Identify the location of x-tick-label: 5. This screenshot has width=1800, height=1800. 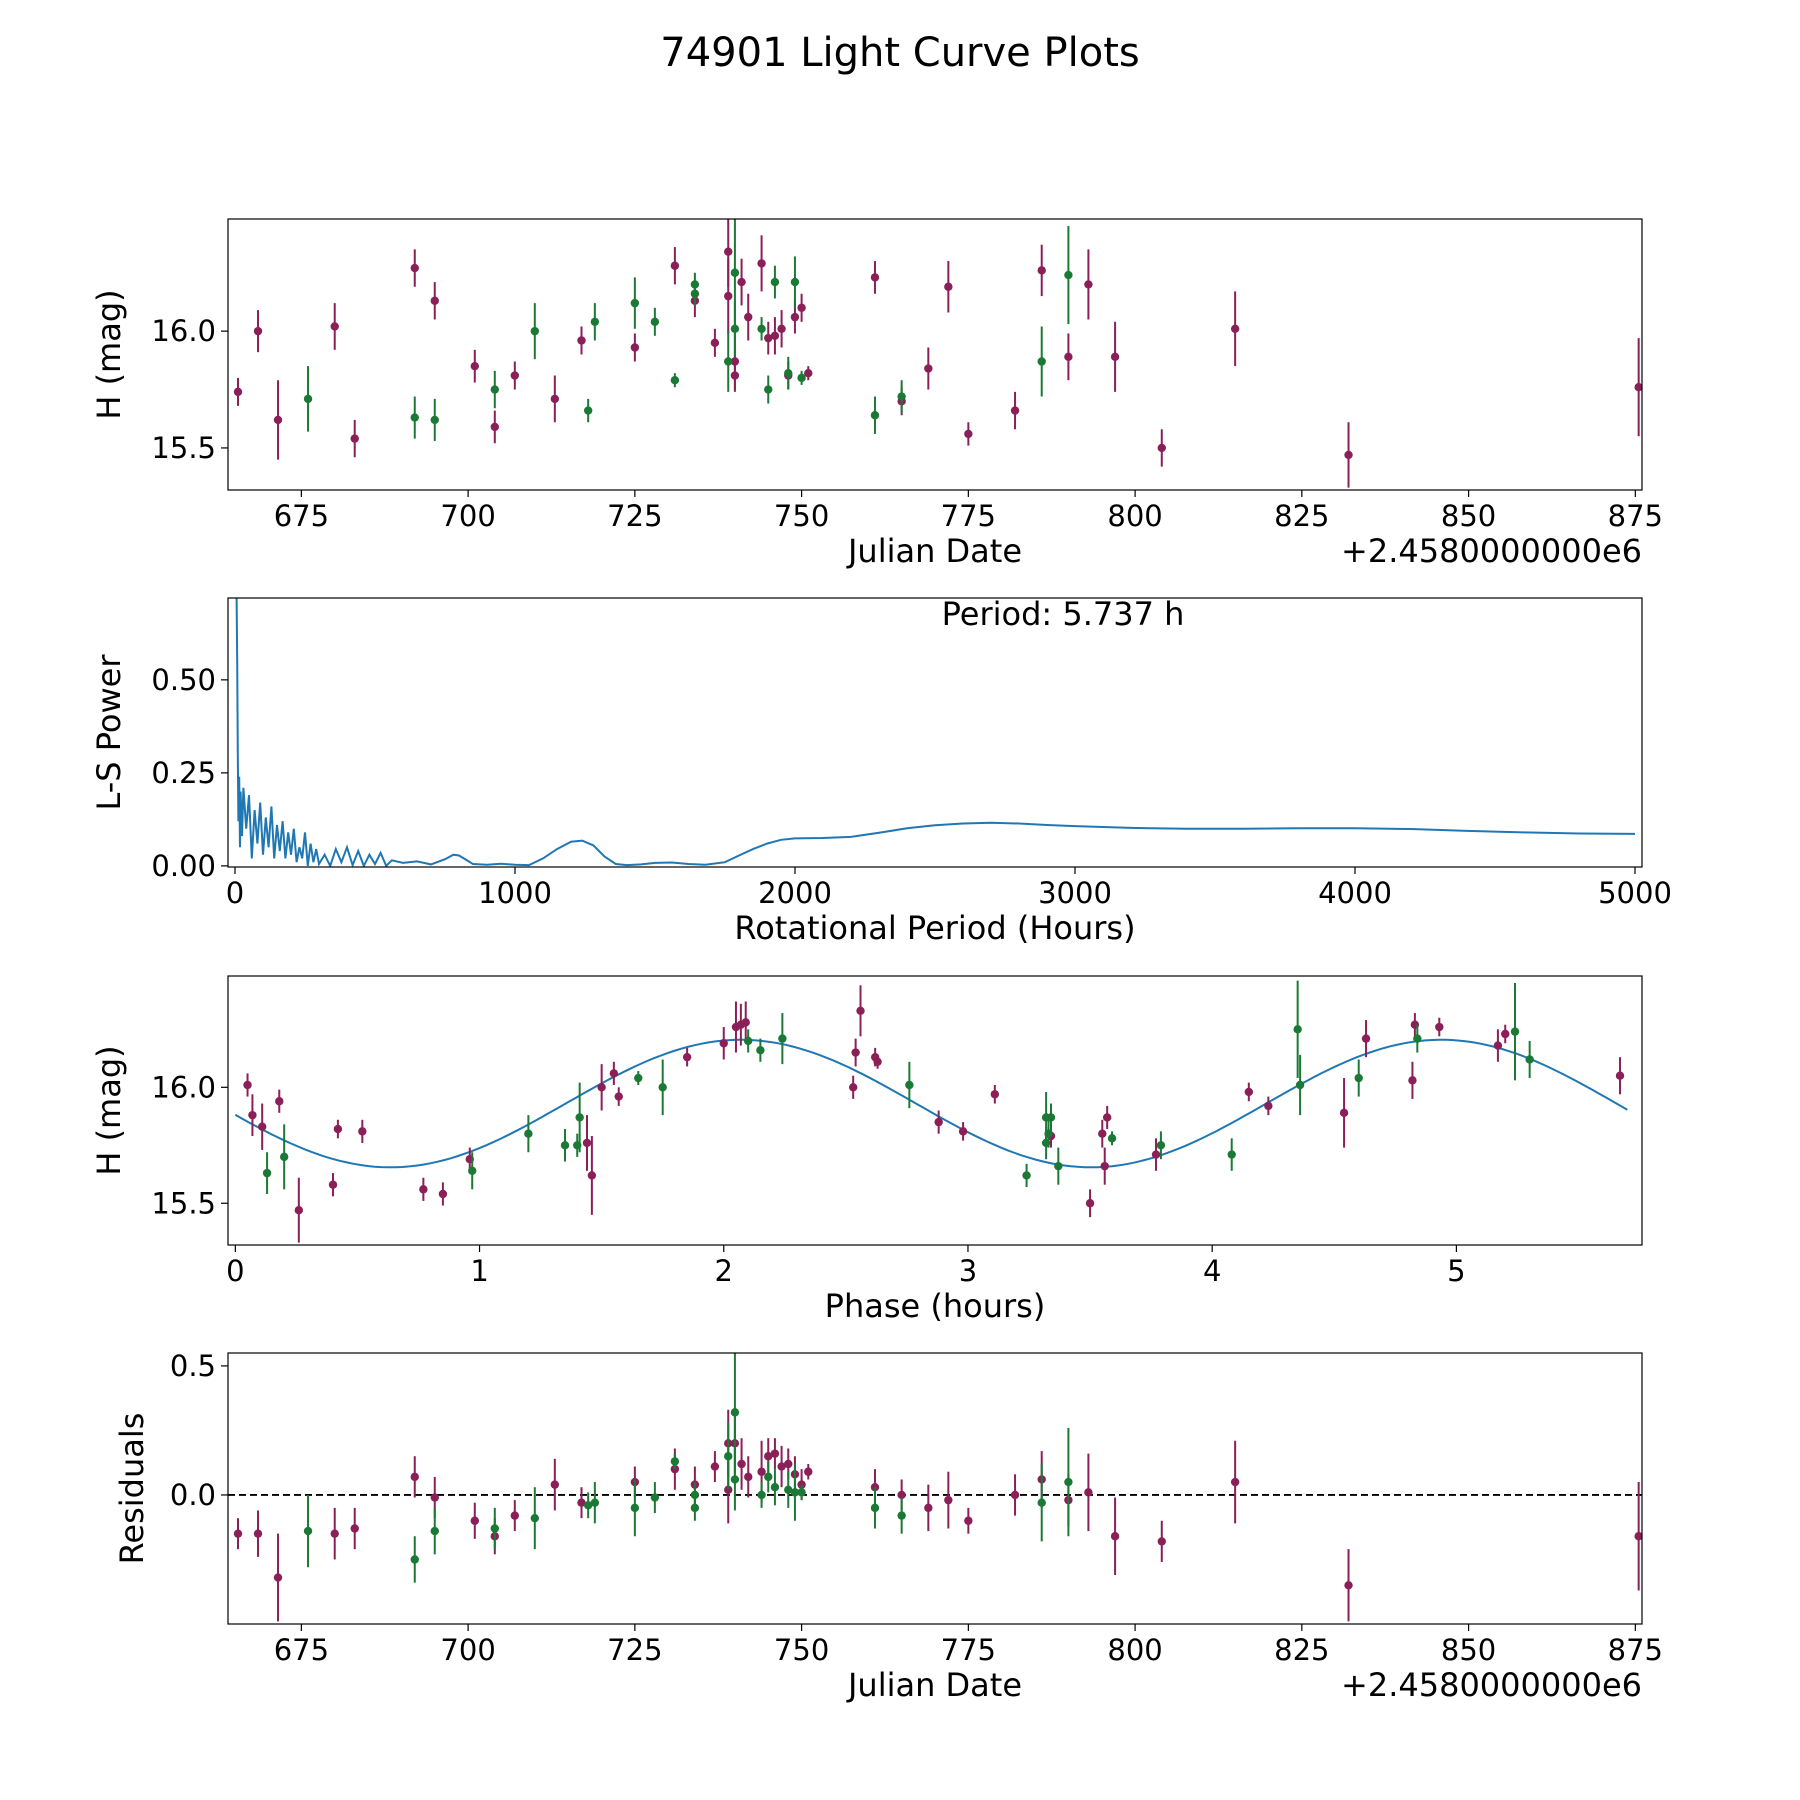
(1456, 1271).